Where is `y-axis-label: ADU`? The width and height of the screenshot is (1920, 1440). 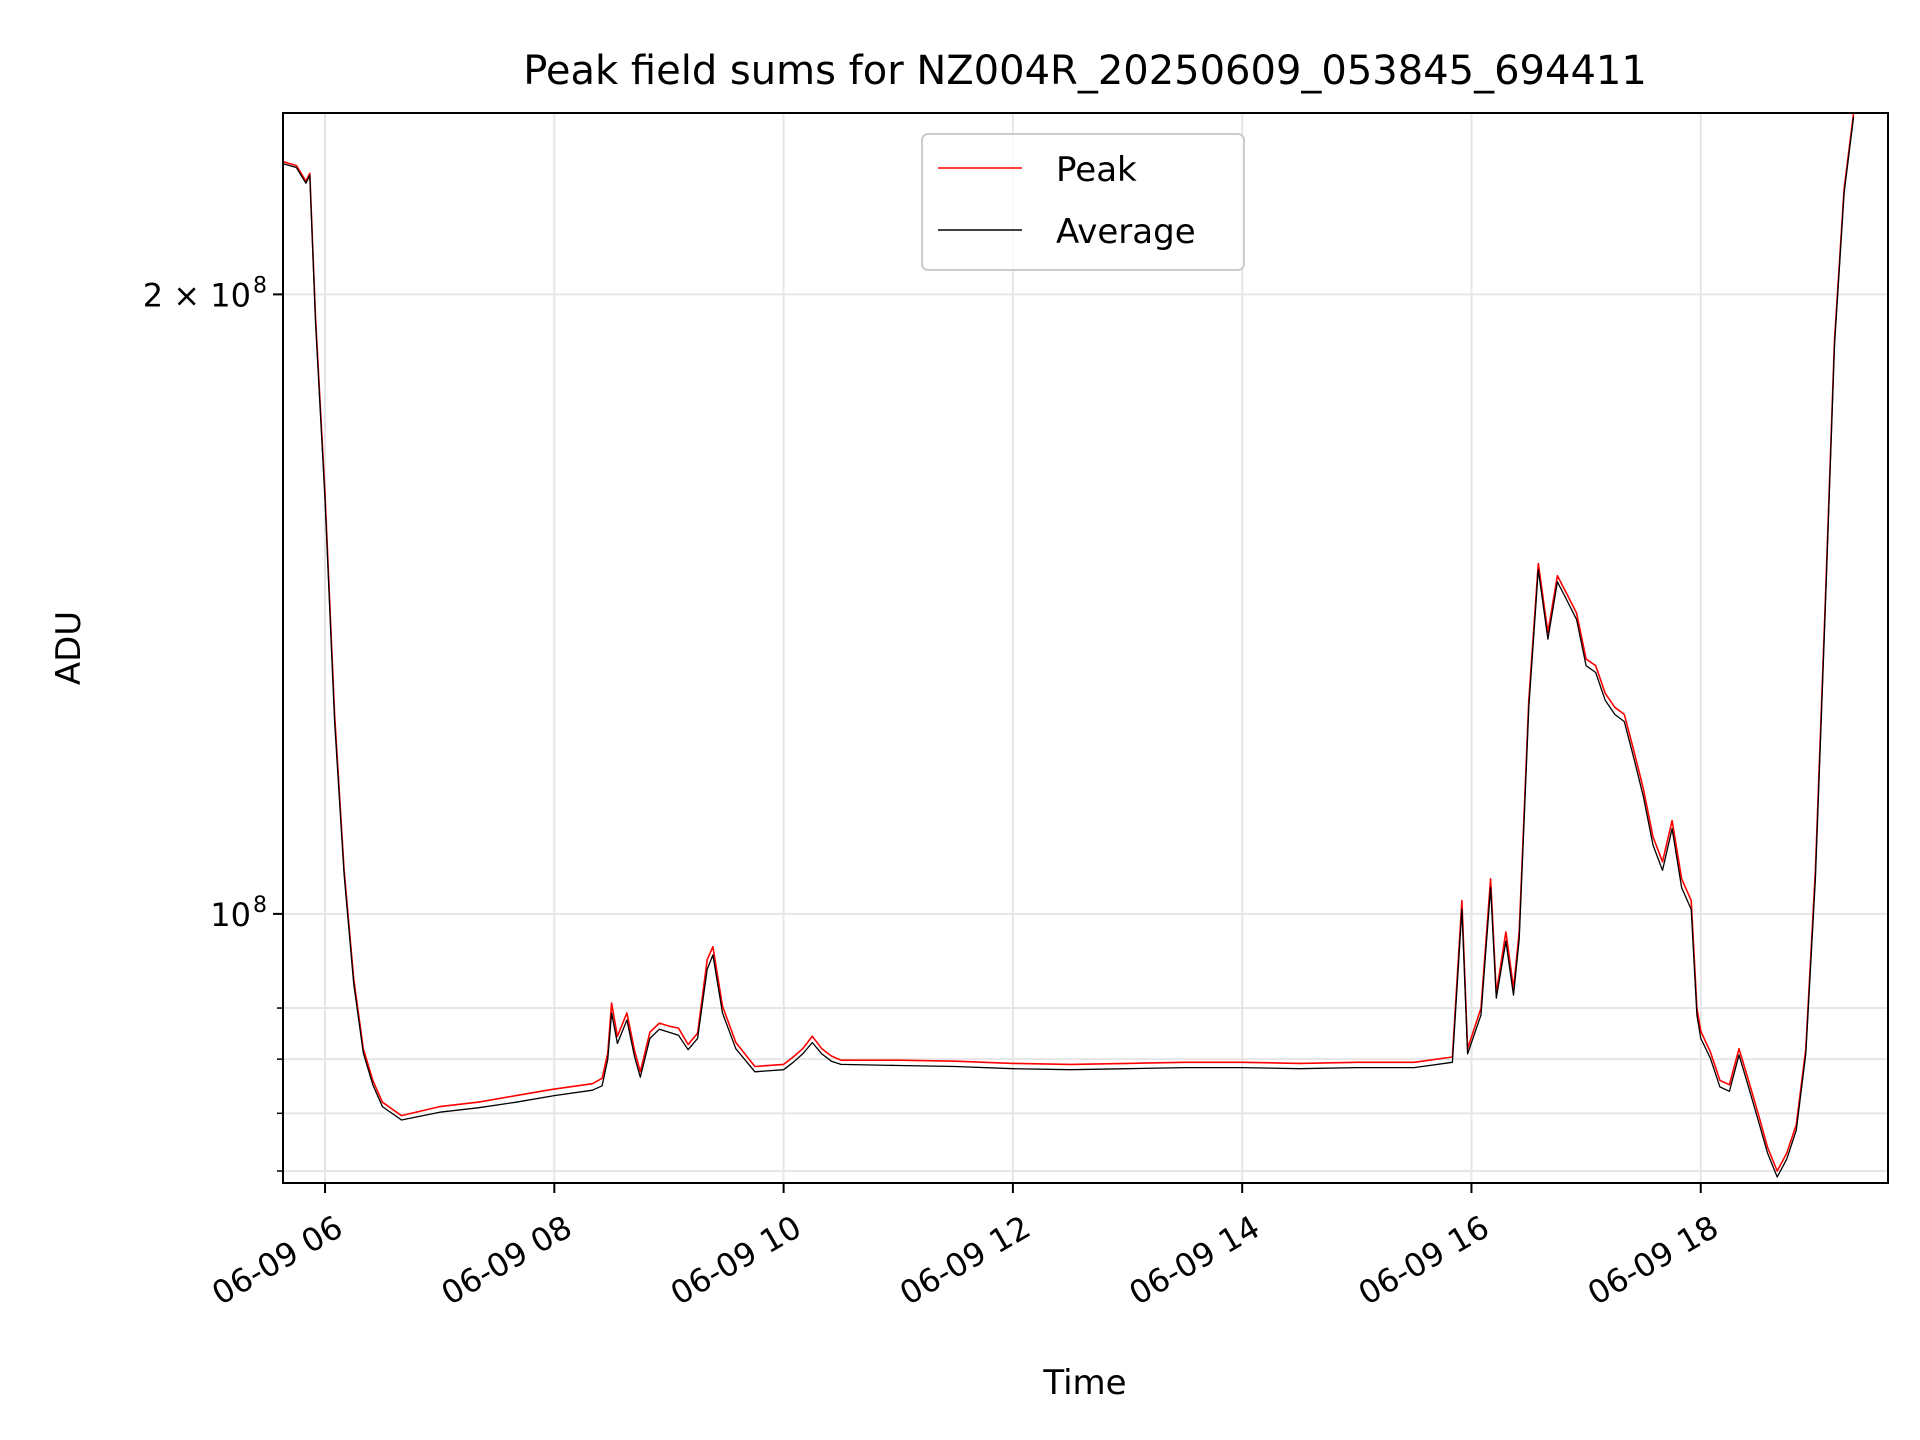
y-axis-label: ADU is located at coordinates (69, 648).